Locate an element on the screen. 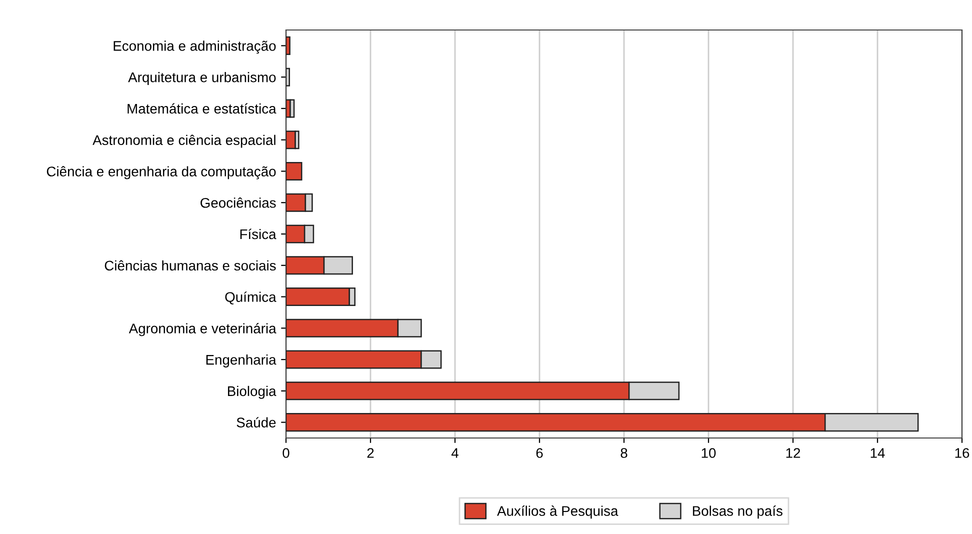  x-tick-label: 0 is located at coordinates (286, 453).